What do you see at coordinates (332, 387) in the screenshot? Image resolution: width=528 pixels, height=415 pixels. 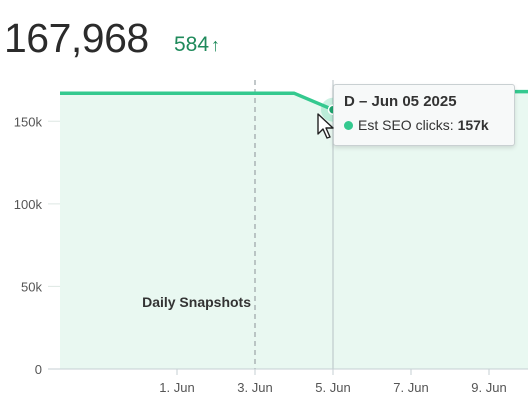 I see `x-tick-label: 5. Jun` at bounding box center [332, 387].